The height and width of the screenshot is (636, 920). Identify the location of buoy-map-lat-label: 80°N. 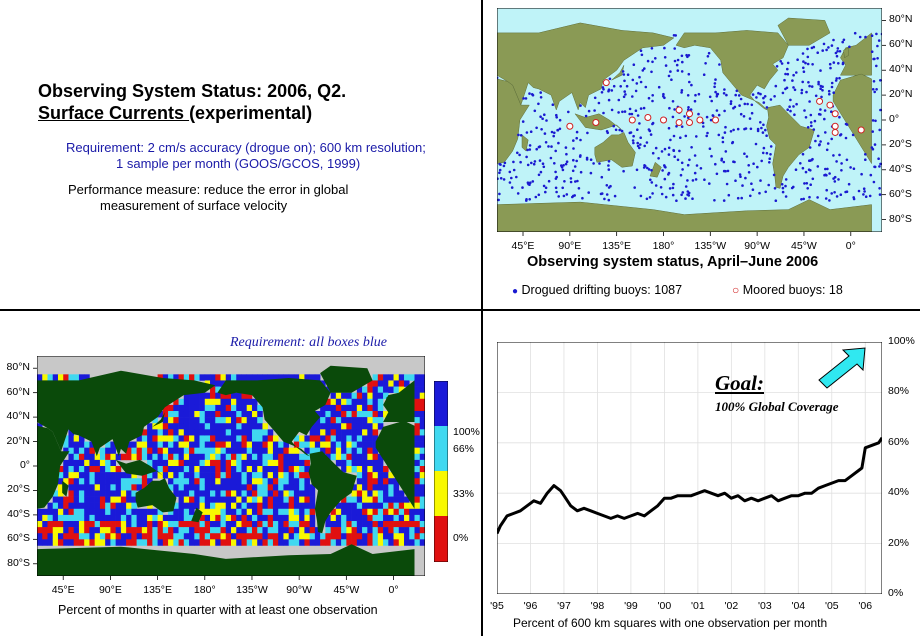
(901, 19).